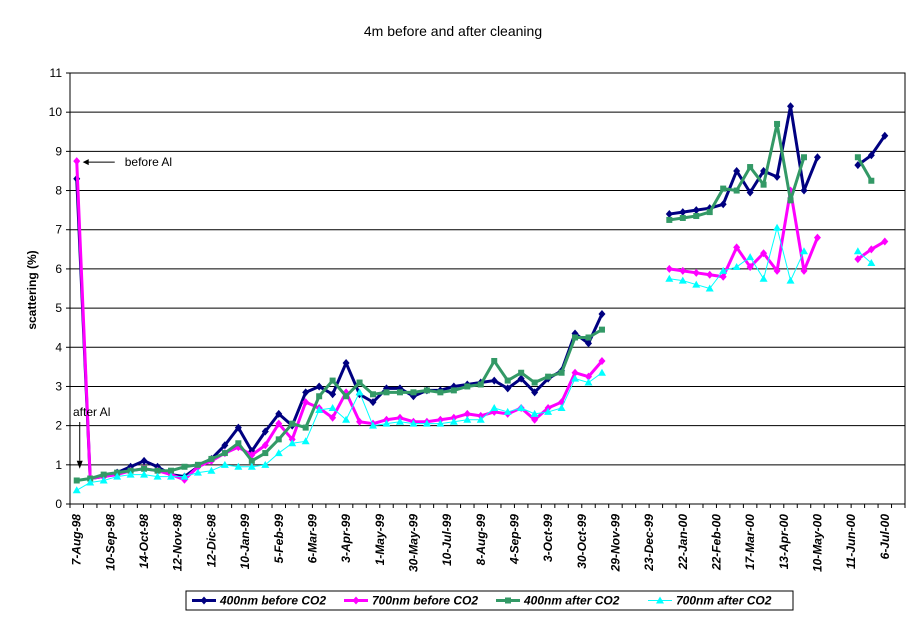 The image size is (907, 621). I want to click on annotation-before-al: before Al, so click(148, 162).